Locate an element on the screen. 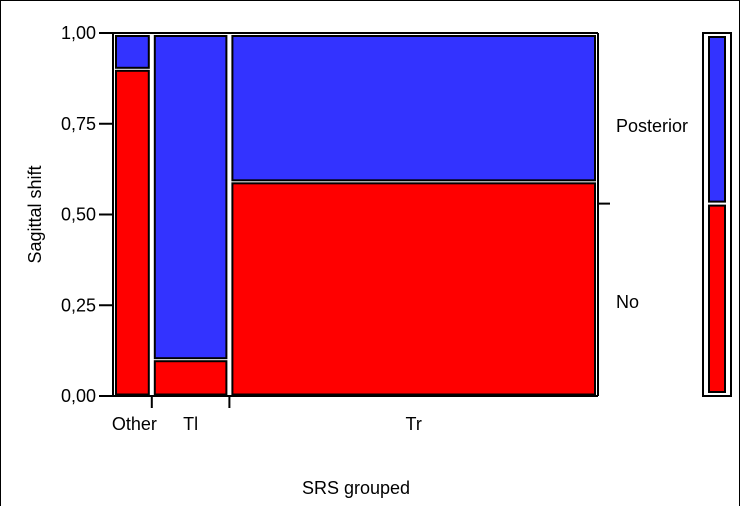 The height and width of the screenshot is (511, 740). overall-bar-no is located at coordinates (717, 298).